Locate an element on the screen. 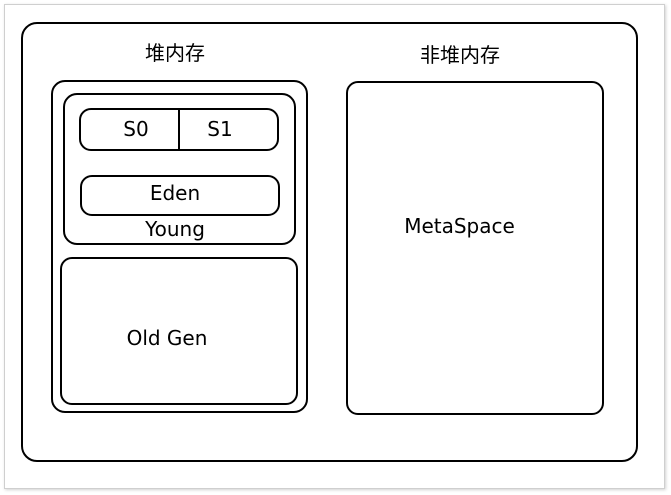  eden-label: Eden is located at coordinates (175, 193).